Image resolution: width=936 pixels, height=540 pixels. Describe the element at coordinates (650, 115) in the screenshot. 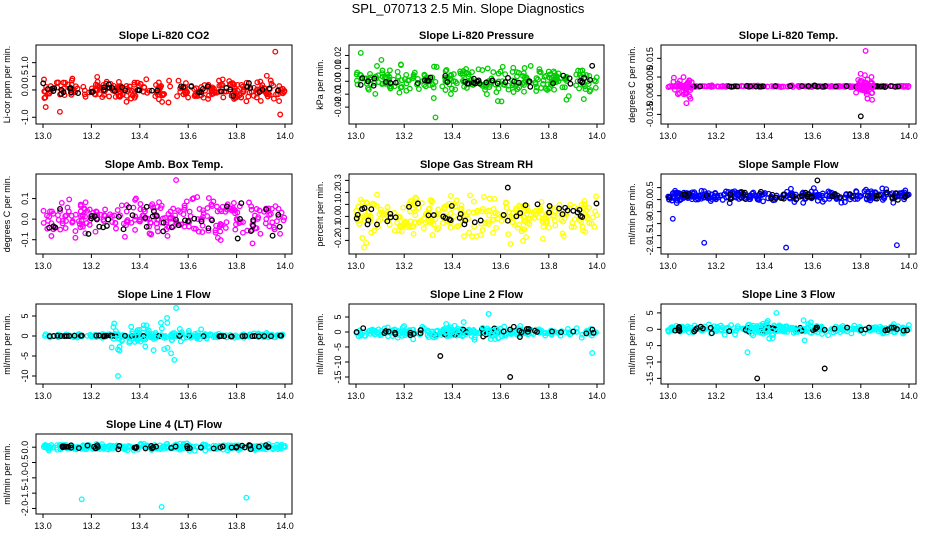

I see `y-tick-label: -0.015` at that location.